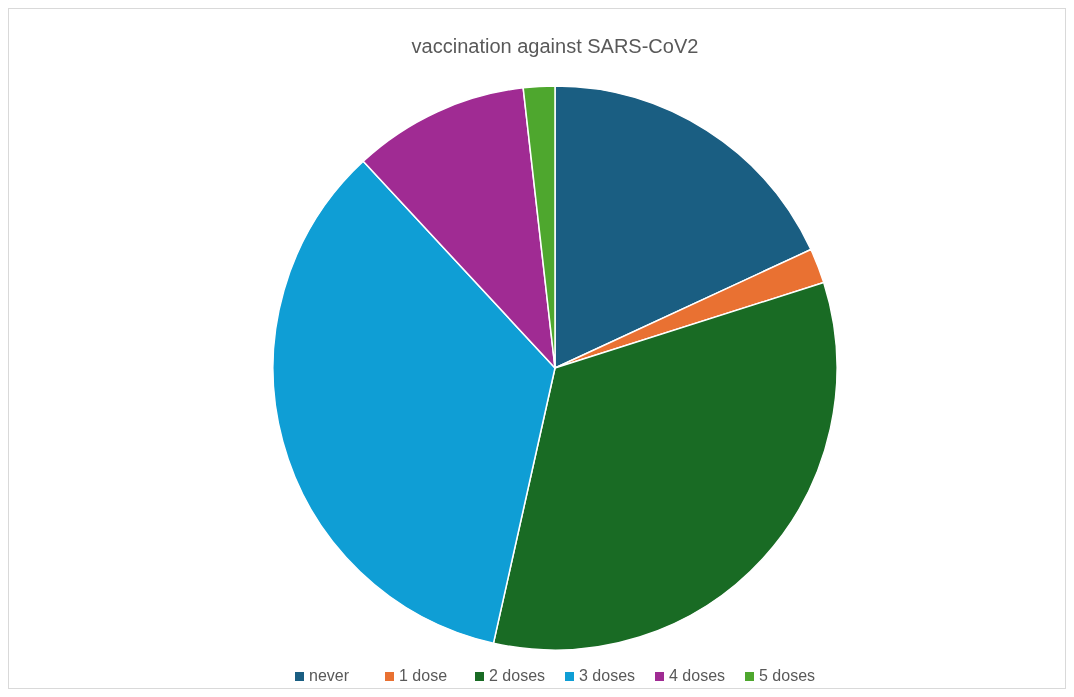  What do you see at coordinates (697, 675) in the screenshot?
I see `legend-label: 4 doses` at bounding box center [697, 675].